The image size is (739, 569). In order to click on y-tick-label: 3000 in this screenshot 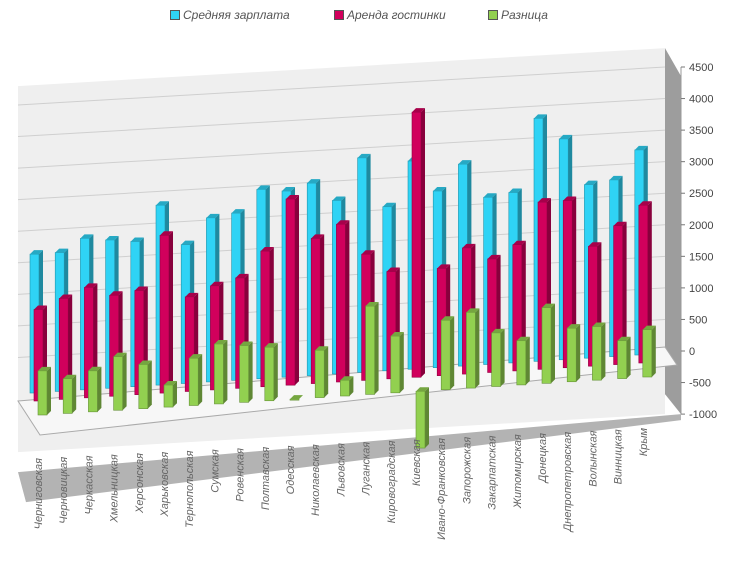, I will do `click(701, 163)`.